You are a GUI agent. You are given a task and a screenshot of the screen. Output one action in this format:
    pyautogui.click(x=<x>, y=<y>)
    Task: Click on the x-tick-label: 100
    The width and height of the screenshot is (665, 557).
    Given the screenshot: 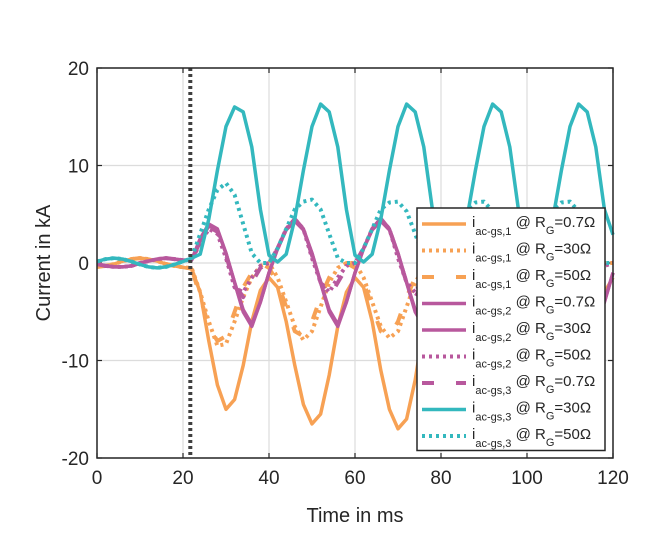 What is the action you would take?
    pyautogui.click(x=527, y=478)
    